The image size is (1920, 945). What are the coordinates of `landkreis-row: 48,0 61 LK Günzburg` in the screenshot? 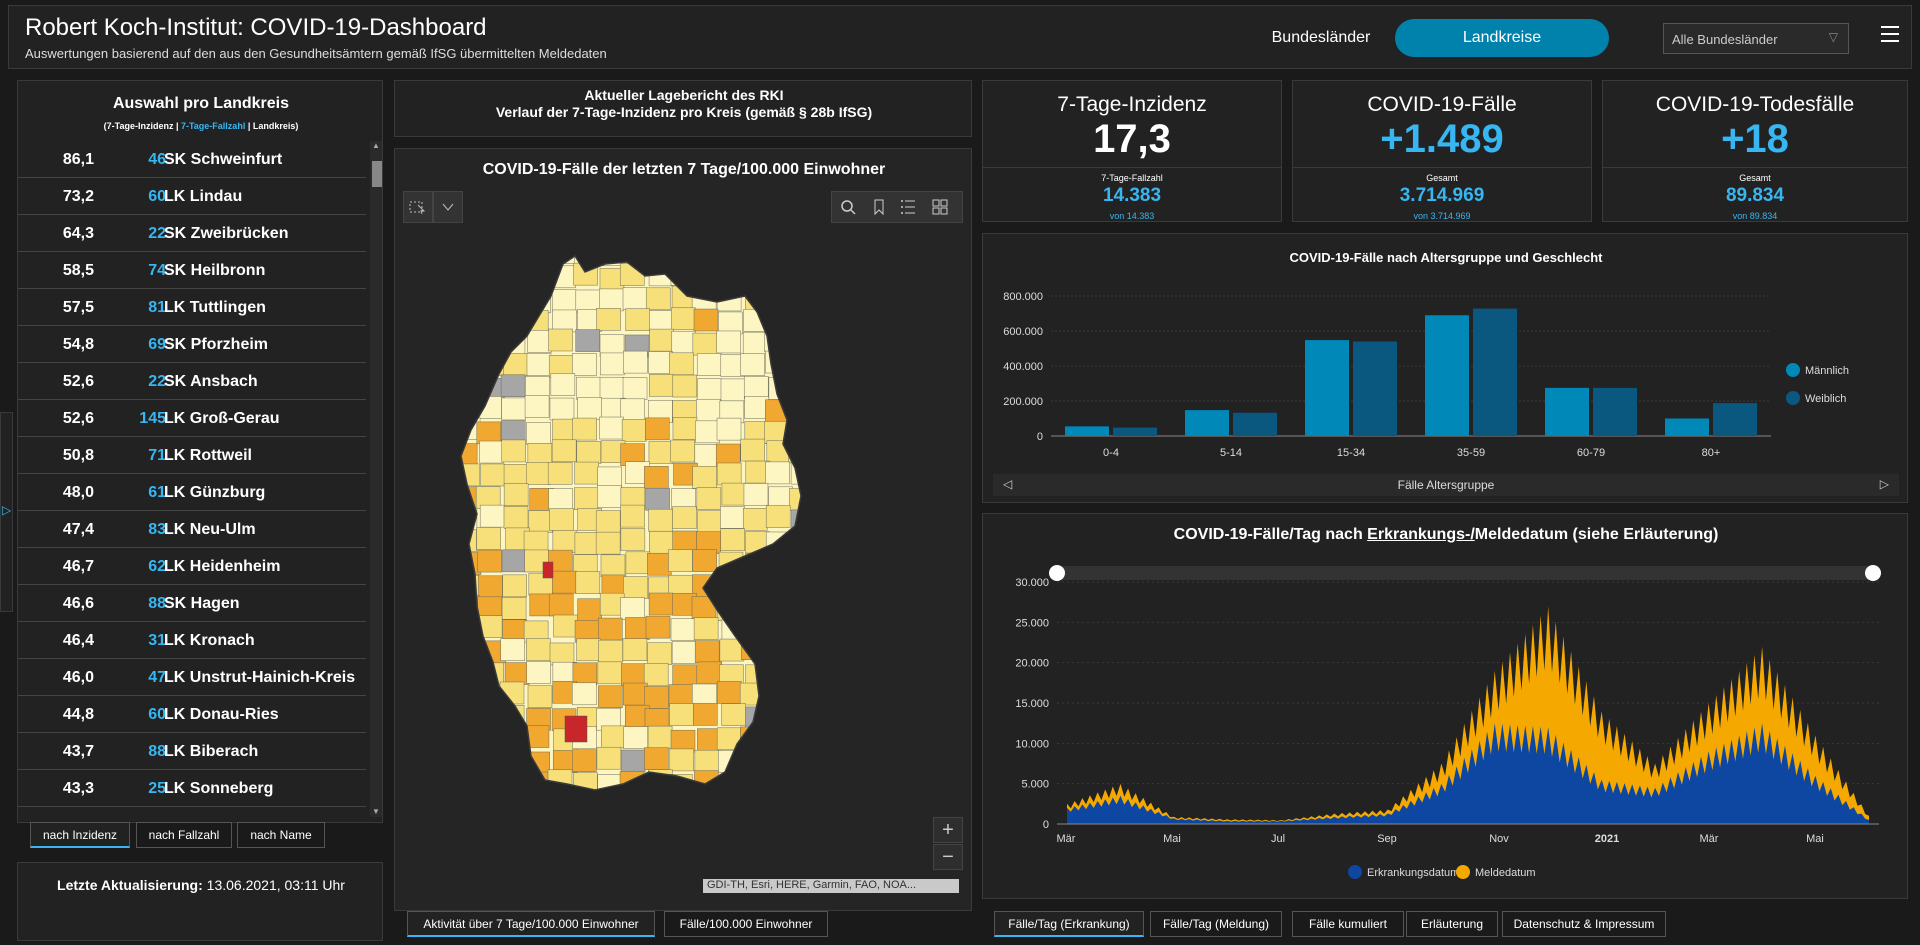 It's located at (192, 492).